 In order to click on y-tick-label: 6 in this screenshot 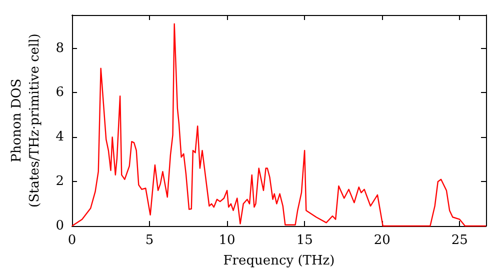, I will do `click(60, 92)`.